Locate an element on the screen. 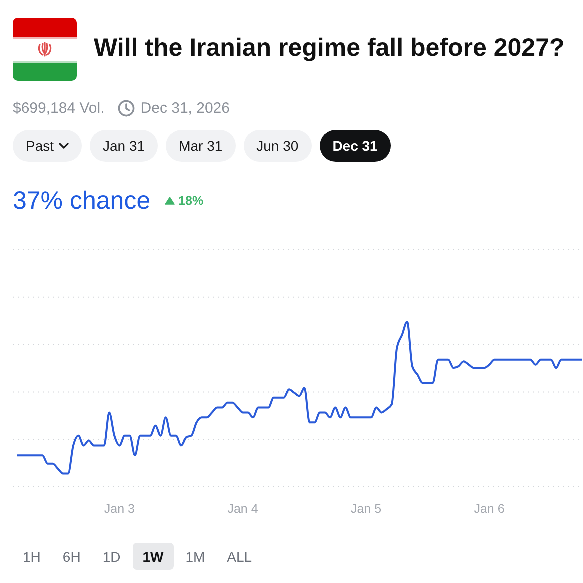 The image size is (583, 583). text: 1M is located at coordinates (196, 556).